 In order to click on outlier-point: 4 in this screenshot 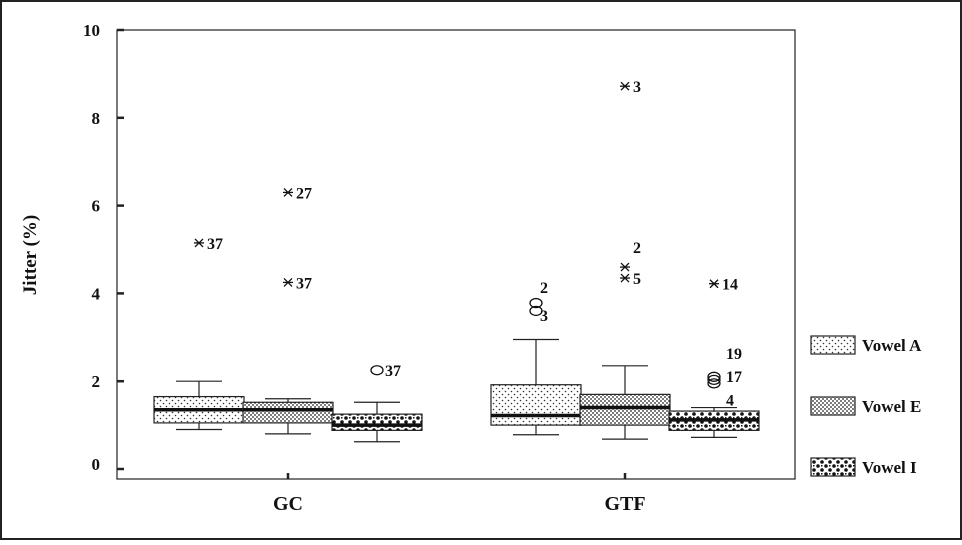, I will do `click(720, 393)`.